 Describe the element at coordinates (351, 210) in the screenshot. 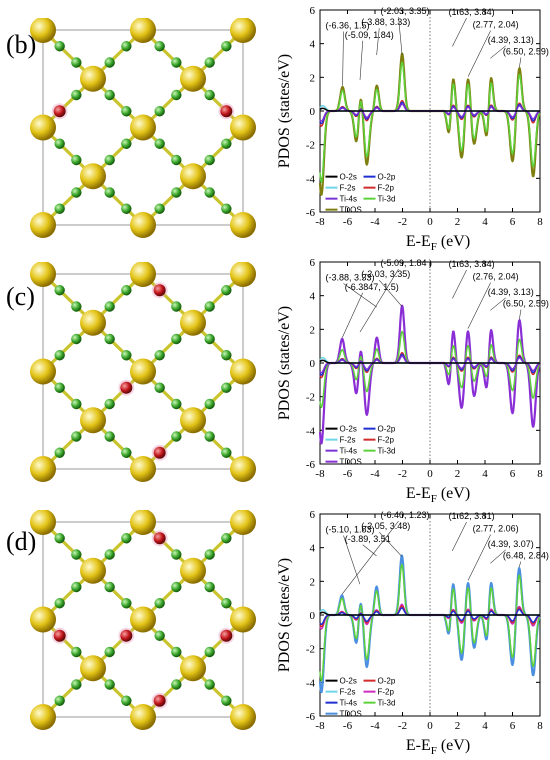

I see `legend-label: TDOS` at that location.